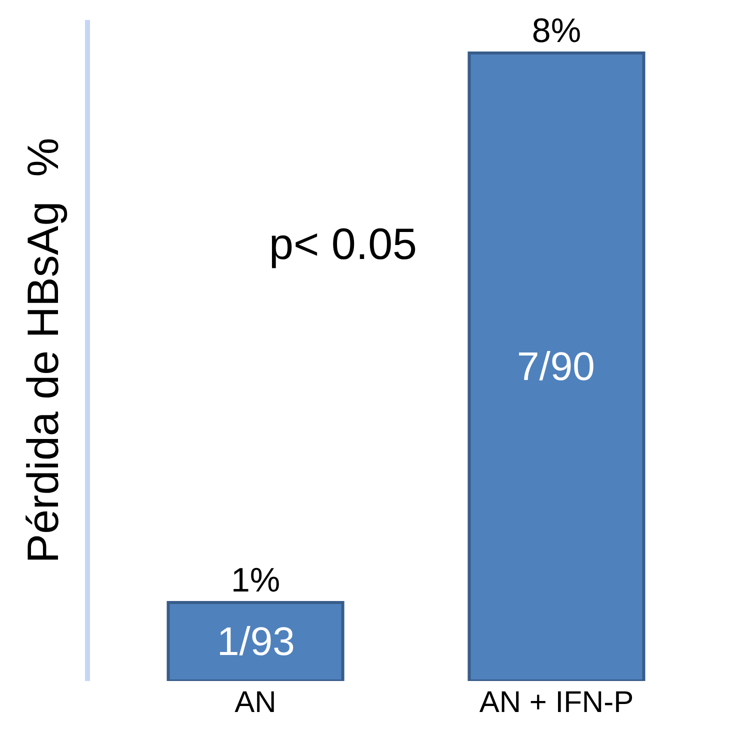 The image size is (742, 751). What do you see at coordinates (556, 367) in the screenshot?
I see `annotation: 7/90` at bounding box center [556, 367].